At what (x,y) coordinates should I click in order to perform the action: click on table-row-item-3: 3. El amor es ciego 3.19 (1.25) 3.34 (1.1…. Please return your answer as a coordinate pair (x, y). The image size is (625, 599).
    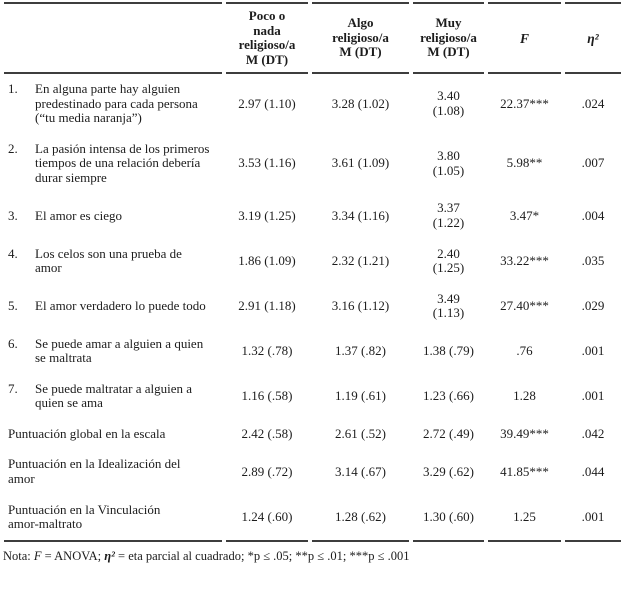
    Looking at the image, I should click on (312, 215).